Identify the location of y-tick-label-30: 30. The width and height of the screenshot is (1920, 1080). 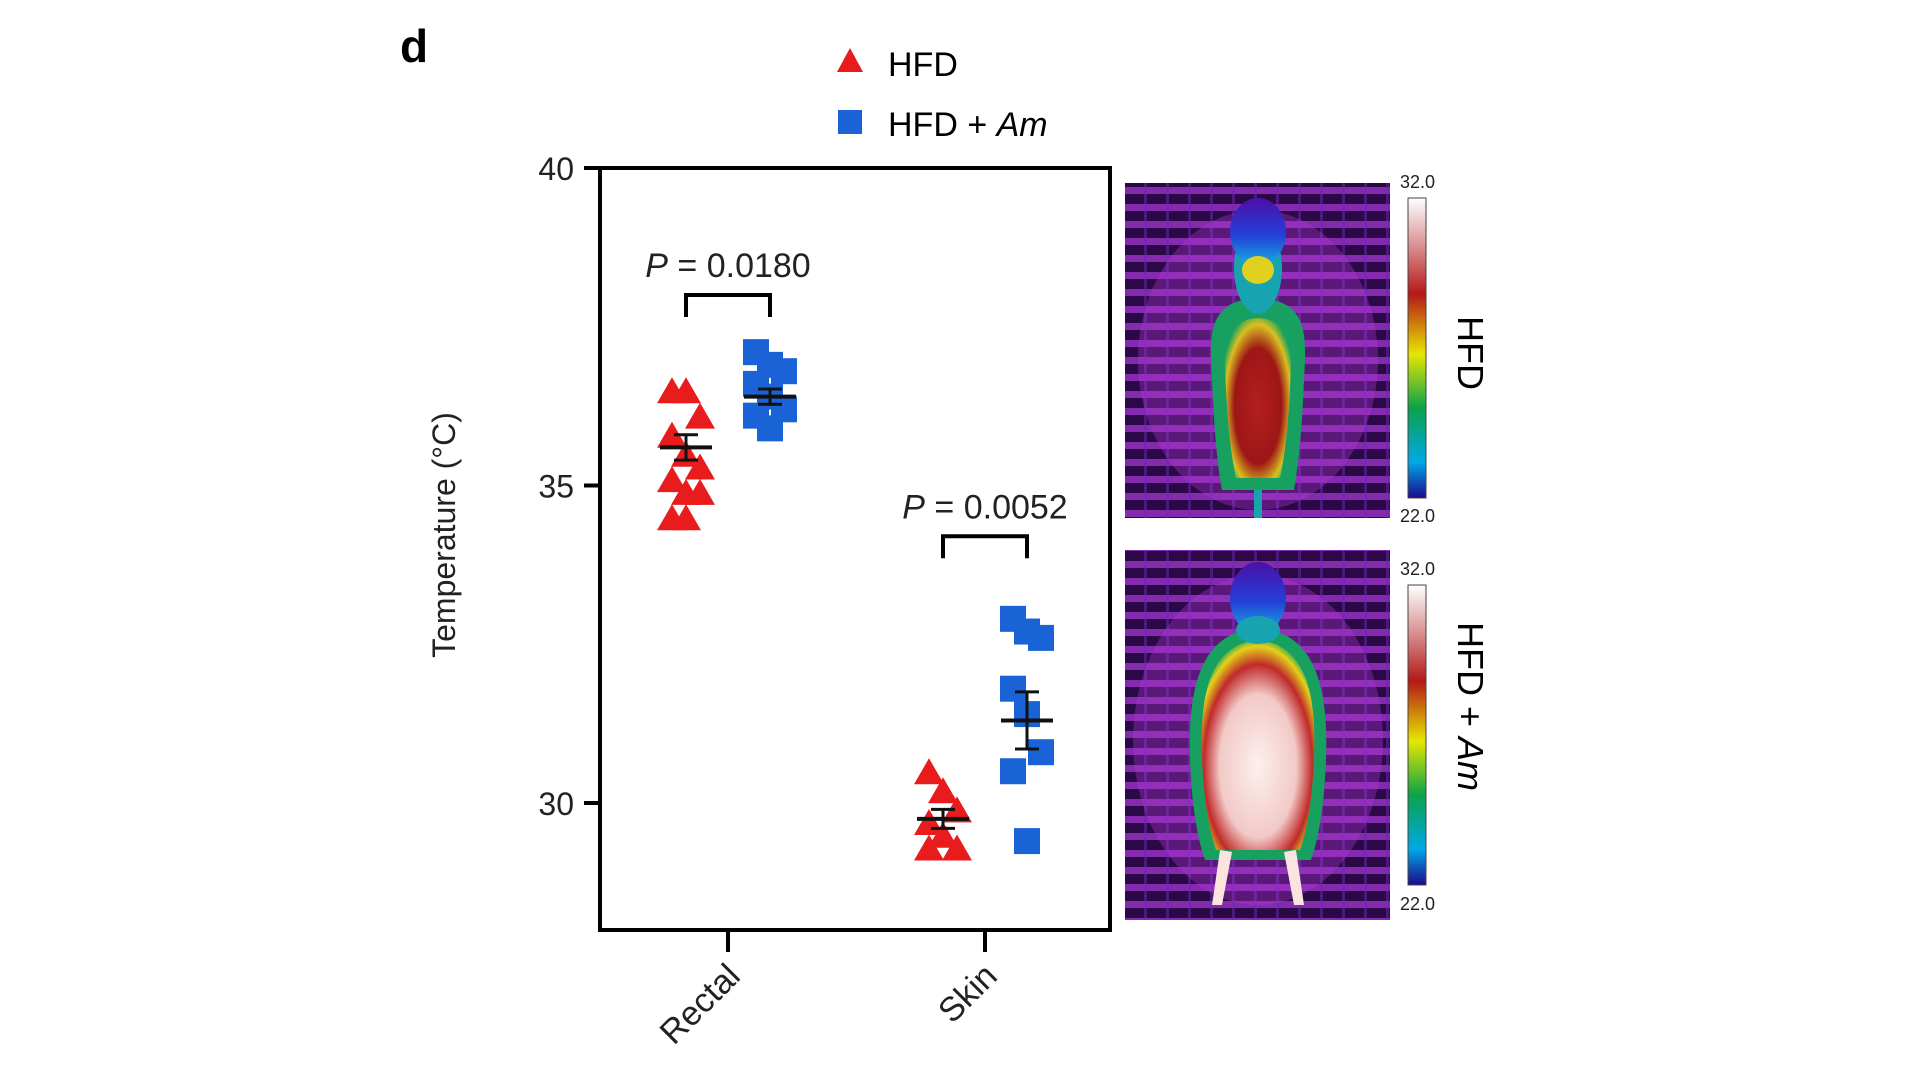
(556, 804).